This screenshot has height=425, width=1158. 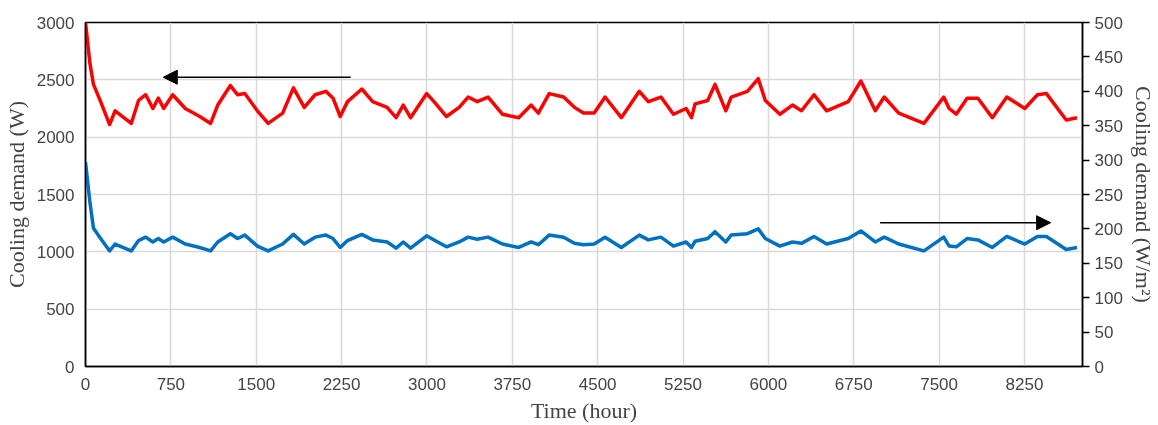 I want to click on x-tick-label: 3750, so click(x=512, y=384).